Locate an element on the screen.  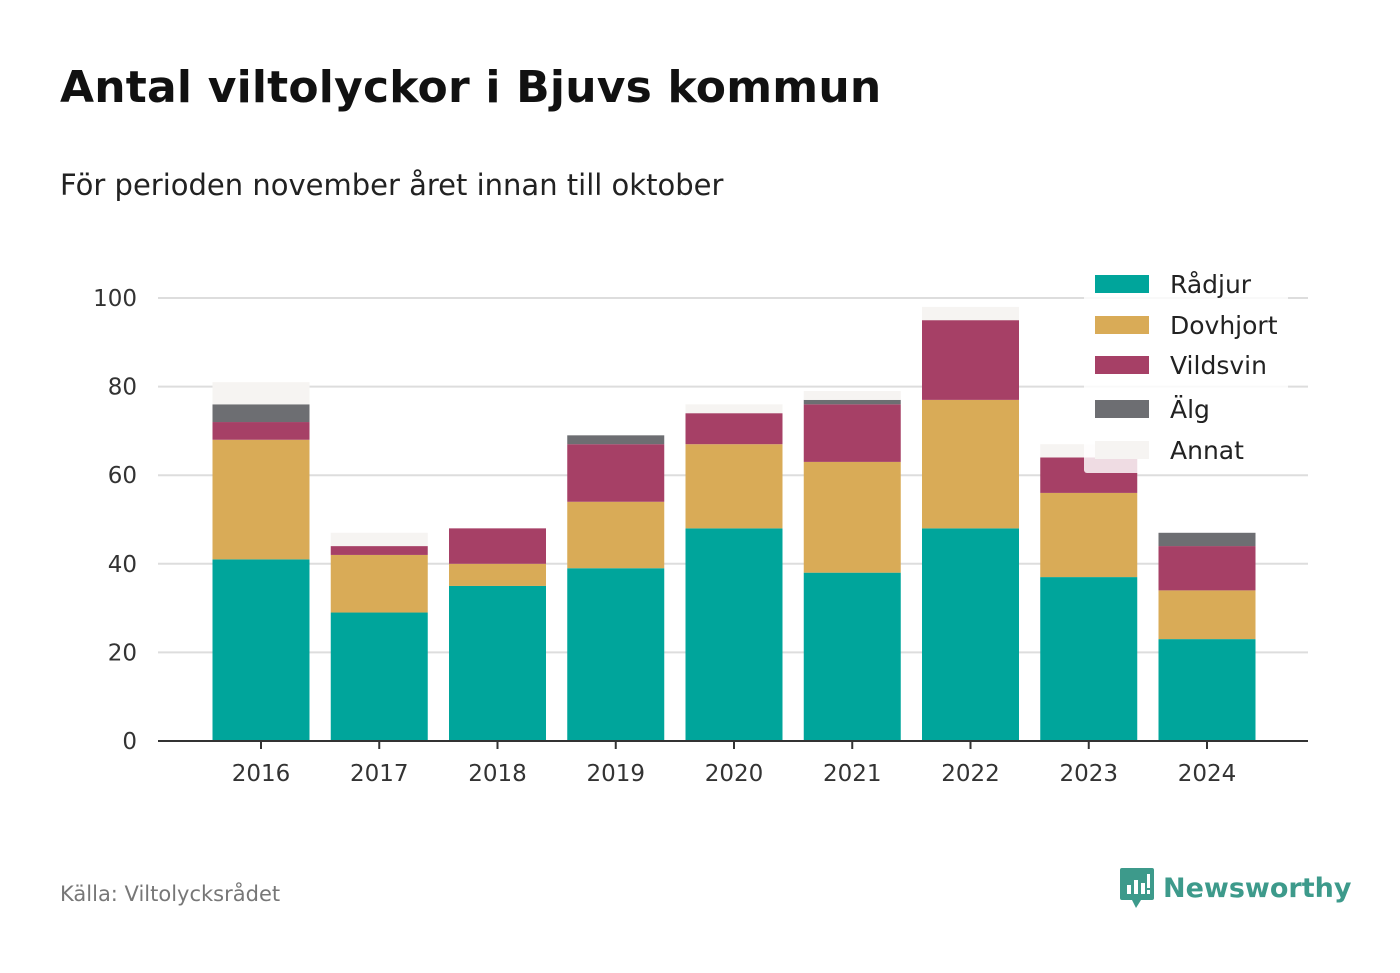
legend-background is located at coordinates (1186, 368).